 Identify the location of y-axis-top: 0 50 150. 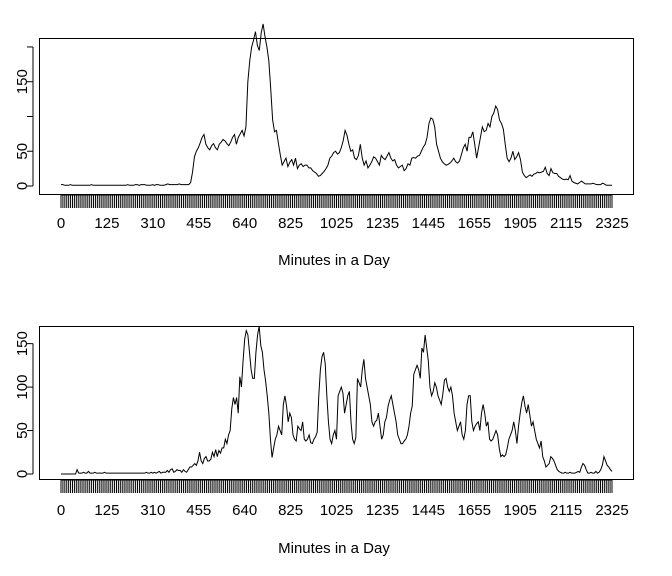
(24, 118).